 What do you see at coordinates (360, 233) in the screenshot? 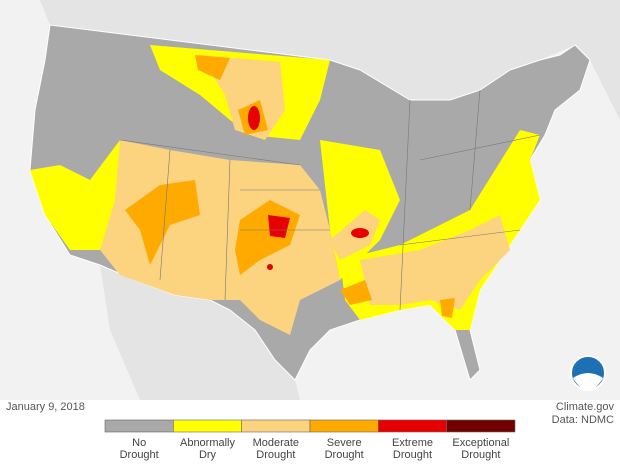
I see `extreme-drought-missouri` at bounding box center [360, 233].